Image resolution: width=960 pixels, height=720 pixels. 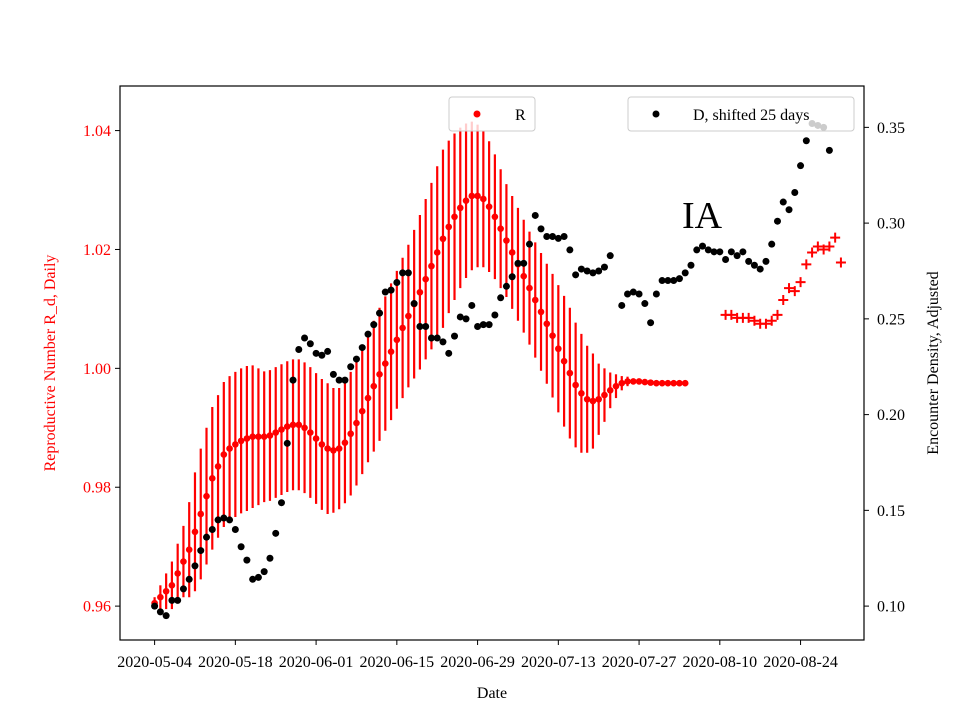 I want to click on x-tick-label: 2020-07-13, so click(x=558, y=662).